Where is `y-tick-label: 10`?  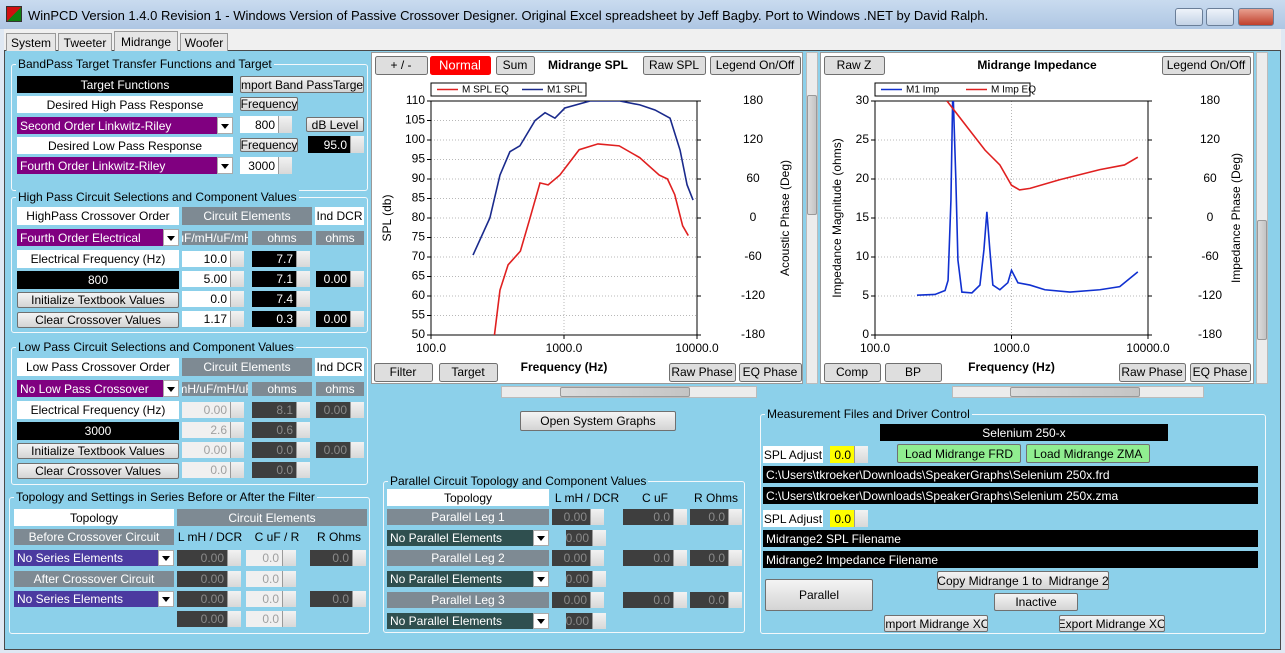 y-tick-label: 10 is located at coordinates (863, 256).